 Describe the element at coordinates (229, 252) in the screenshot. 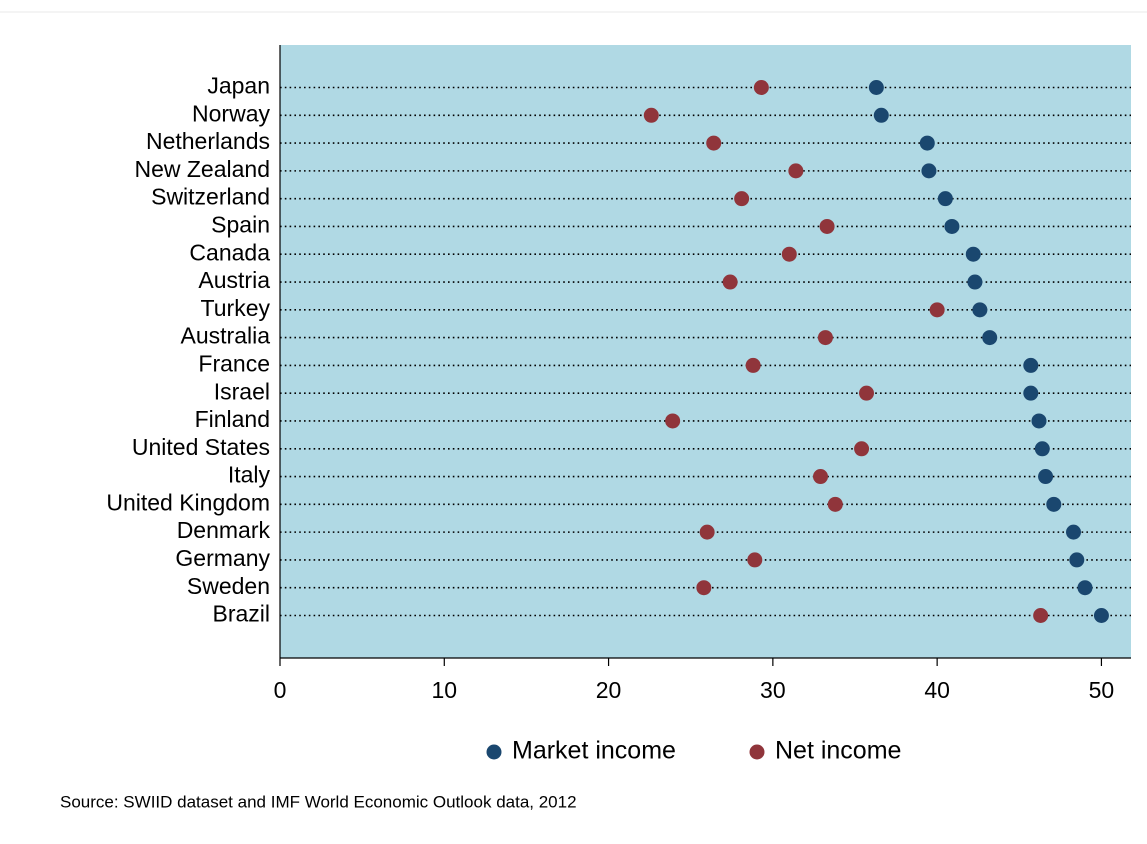

I see `y-tick-label: Canada` at that location.